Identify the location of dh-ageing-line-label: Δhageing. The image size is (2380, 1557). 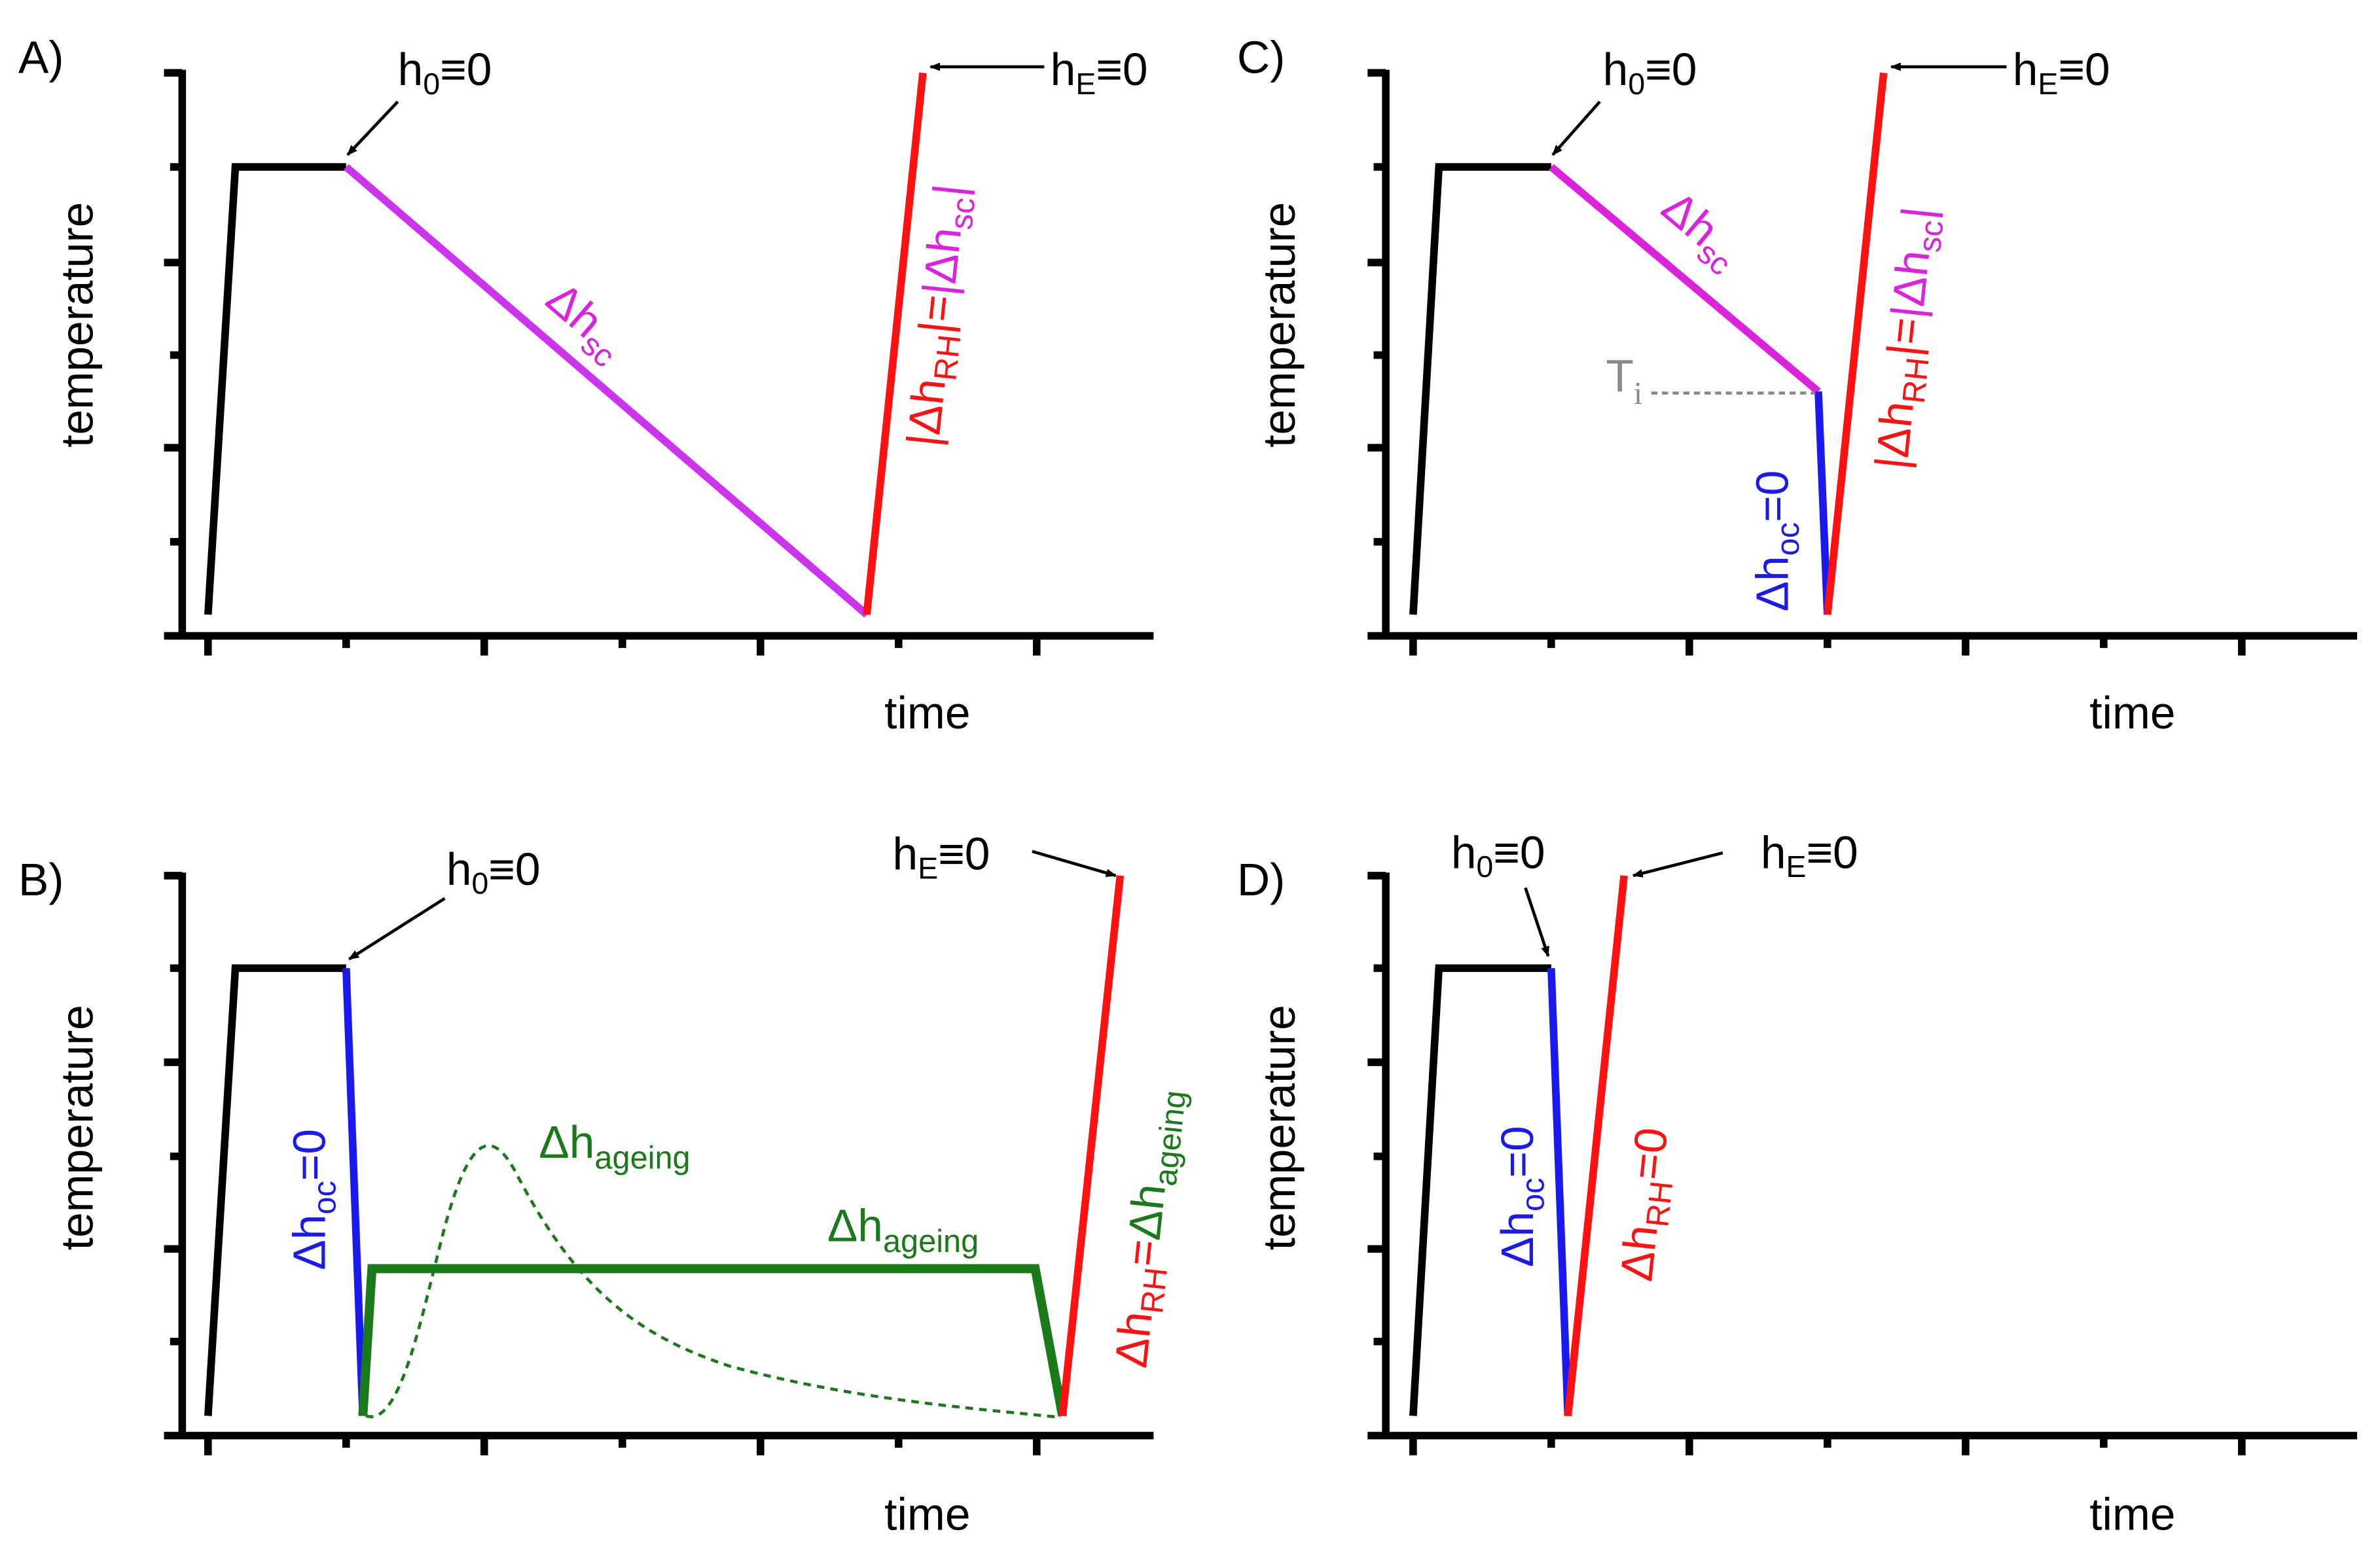
(903, 1229).